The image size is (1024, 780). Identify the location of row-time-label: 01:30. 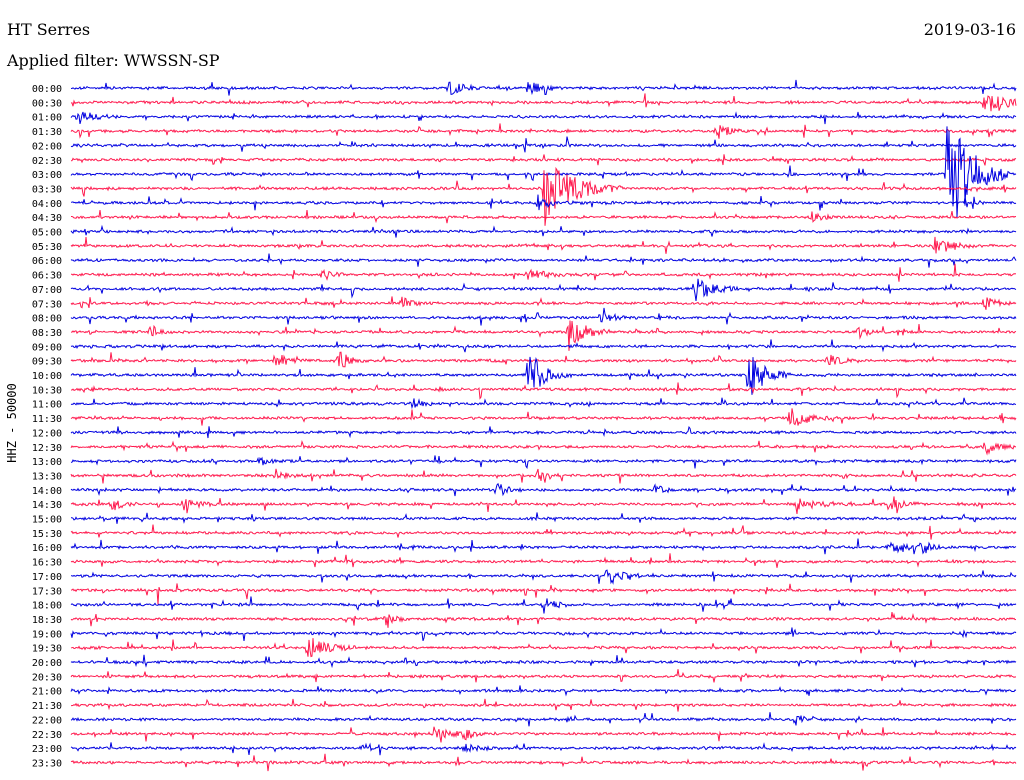
(47, 132).